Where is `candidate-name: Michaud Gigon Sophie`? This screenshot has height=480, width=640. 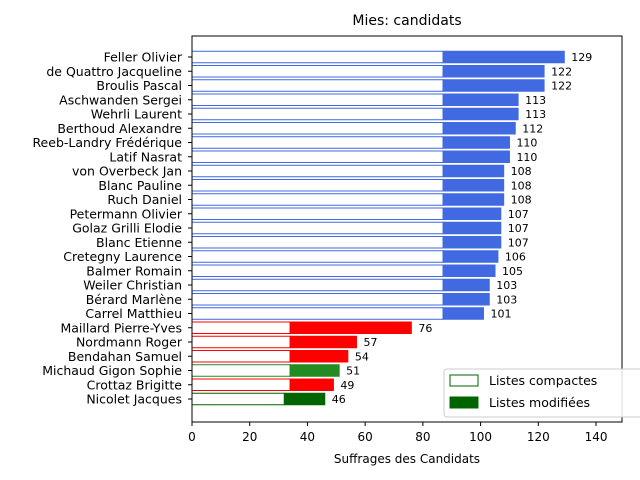 candidate-name: Michaud Gigon Sophie is located at coordinates (112, 370).